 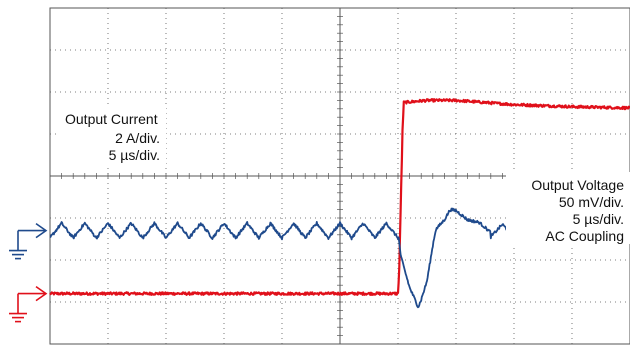 What do you see at coordinates (598, 219) in the screenshot?
I see `voltage-annotation-timebase: 5 µs/div.` at bounding box center [598, 219].